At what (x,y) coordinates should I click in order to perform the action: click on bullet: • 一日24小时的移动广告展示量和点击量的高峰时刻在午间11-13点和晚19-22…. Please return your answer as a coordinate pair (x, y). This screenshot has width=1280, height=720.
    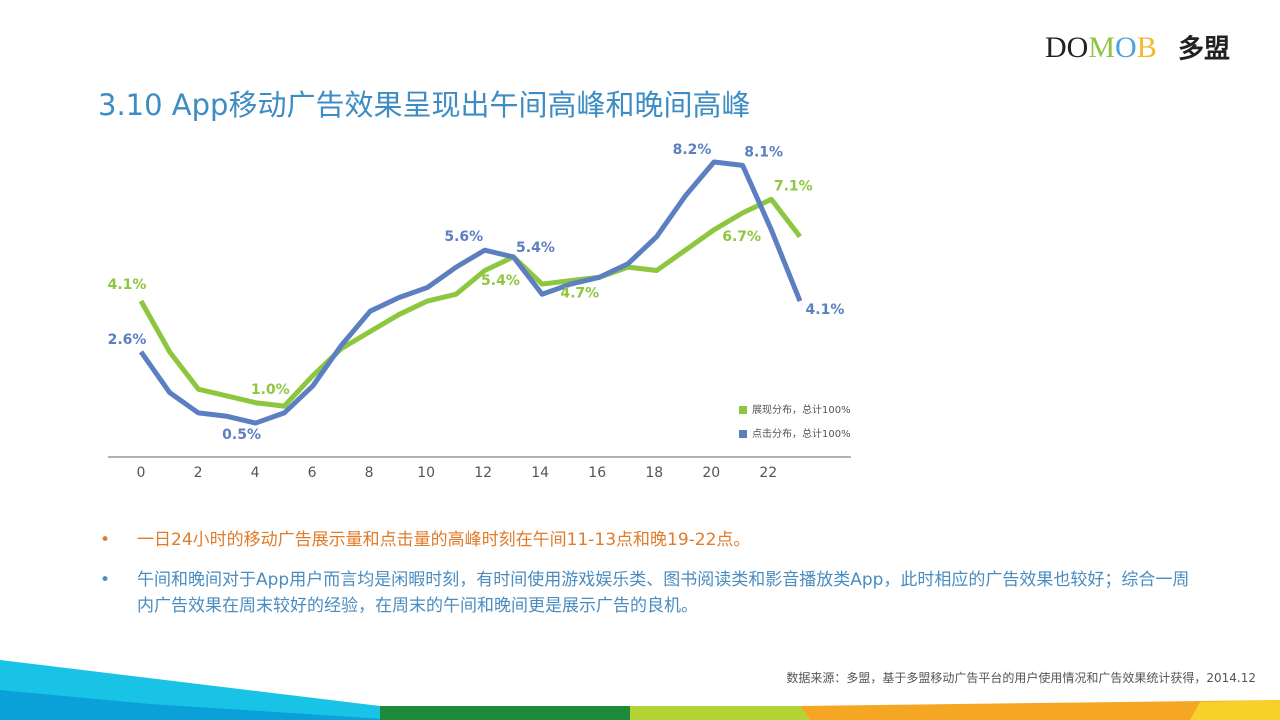
    Looking at the image, I should click on (648, 540).